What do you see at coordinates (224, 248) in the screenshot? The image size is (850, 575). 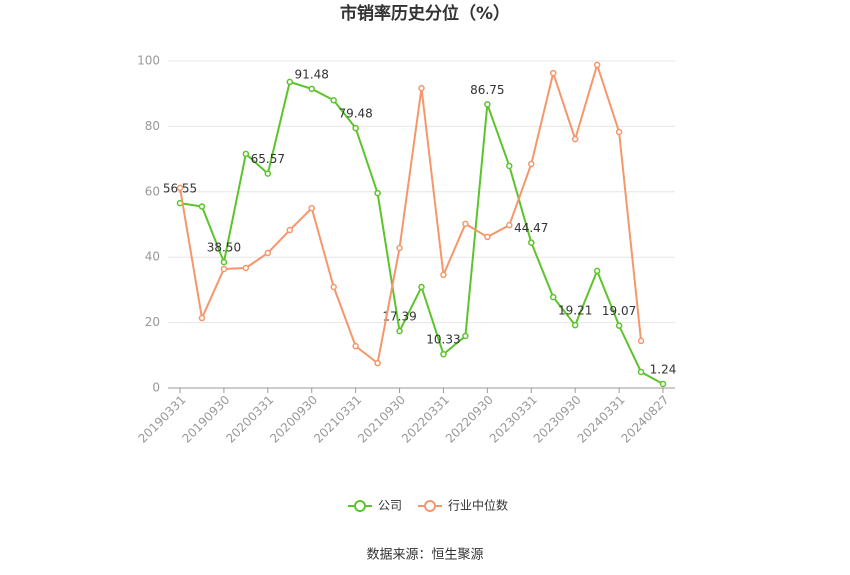 I see `data-label: 38.50` at bounding box center [224, 248].